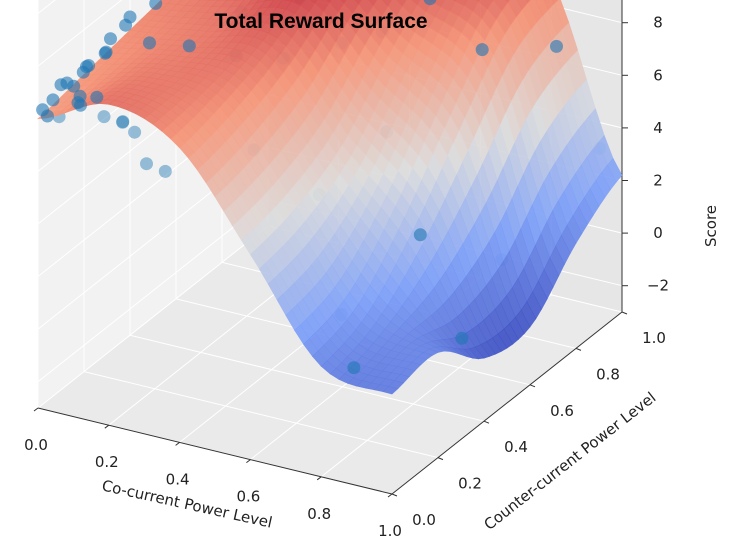 Image resolution: width=729 pixels, height=553 pixels. What do you see at coordinates (608, 374) in the screenshot?
I see `y-tick-label: 0.8` at bounding box center [608, 374].